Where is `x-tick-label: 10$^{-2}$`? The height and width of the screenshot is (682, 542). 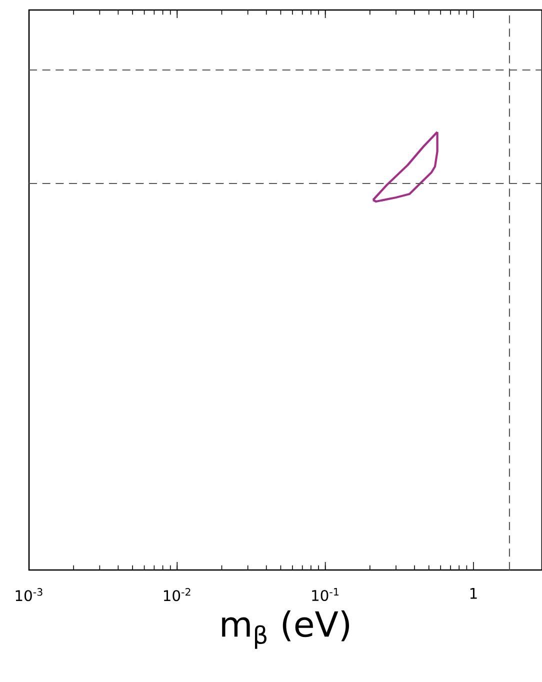
x-tick-label: 10$^{-2}$ is located at coordinates (177, 595).